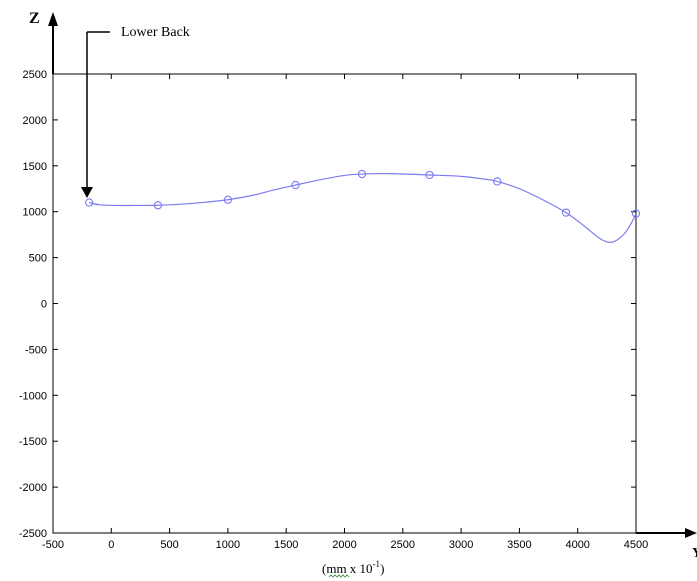 The width and height of the screenshot is (697, 581). I want to click on series-line, so click(363, 207).